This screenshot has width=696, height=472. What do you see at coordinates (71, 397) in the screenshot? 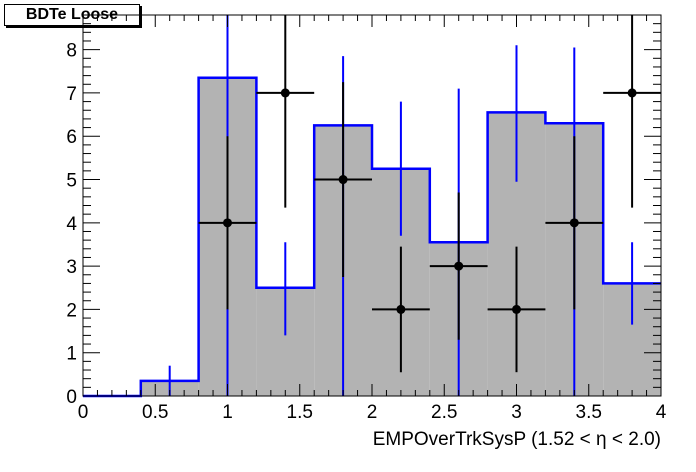
I see `y-tick-label: 0` at bounding box center [71, 397].